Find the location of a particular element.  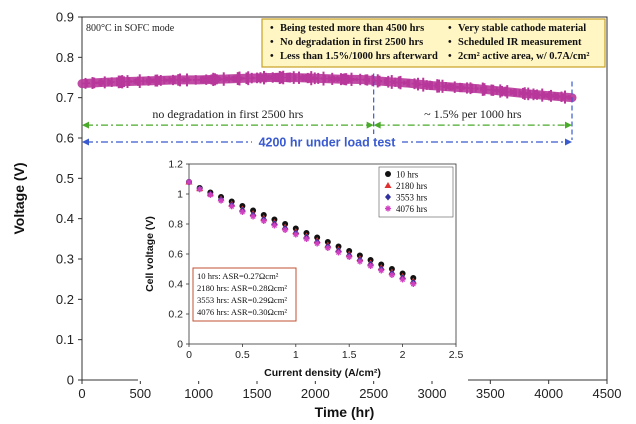

total-label-backdrop is located at coordinates (327, 142).